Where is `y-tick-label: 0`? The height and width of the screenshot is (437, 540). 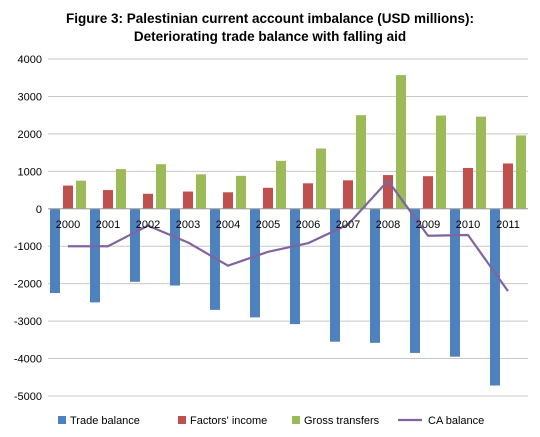
y-tick-label: 0 is located at coordinates (39, 210).